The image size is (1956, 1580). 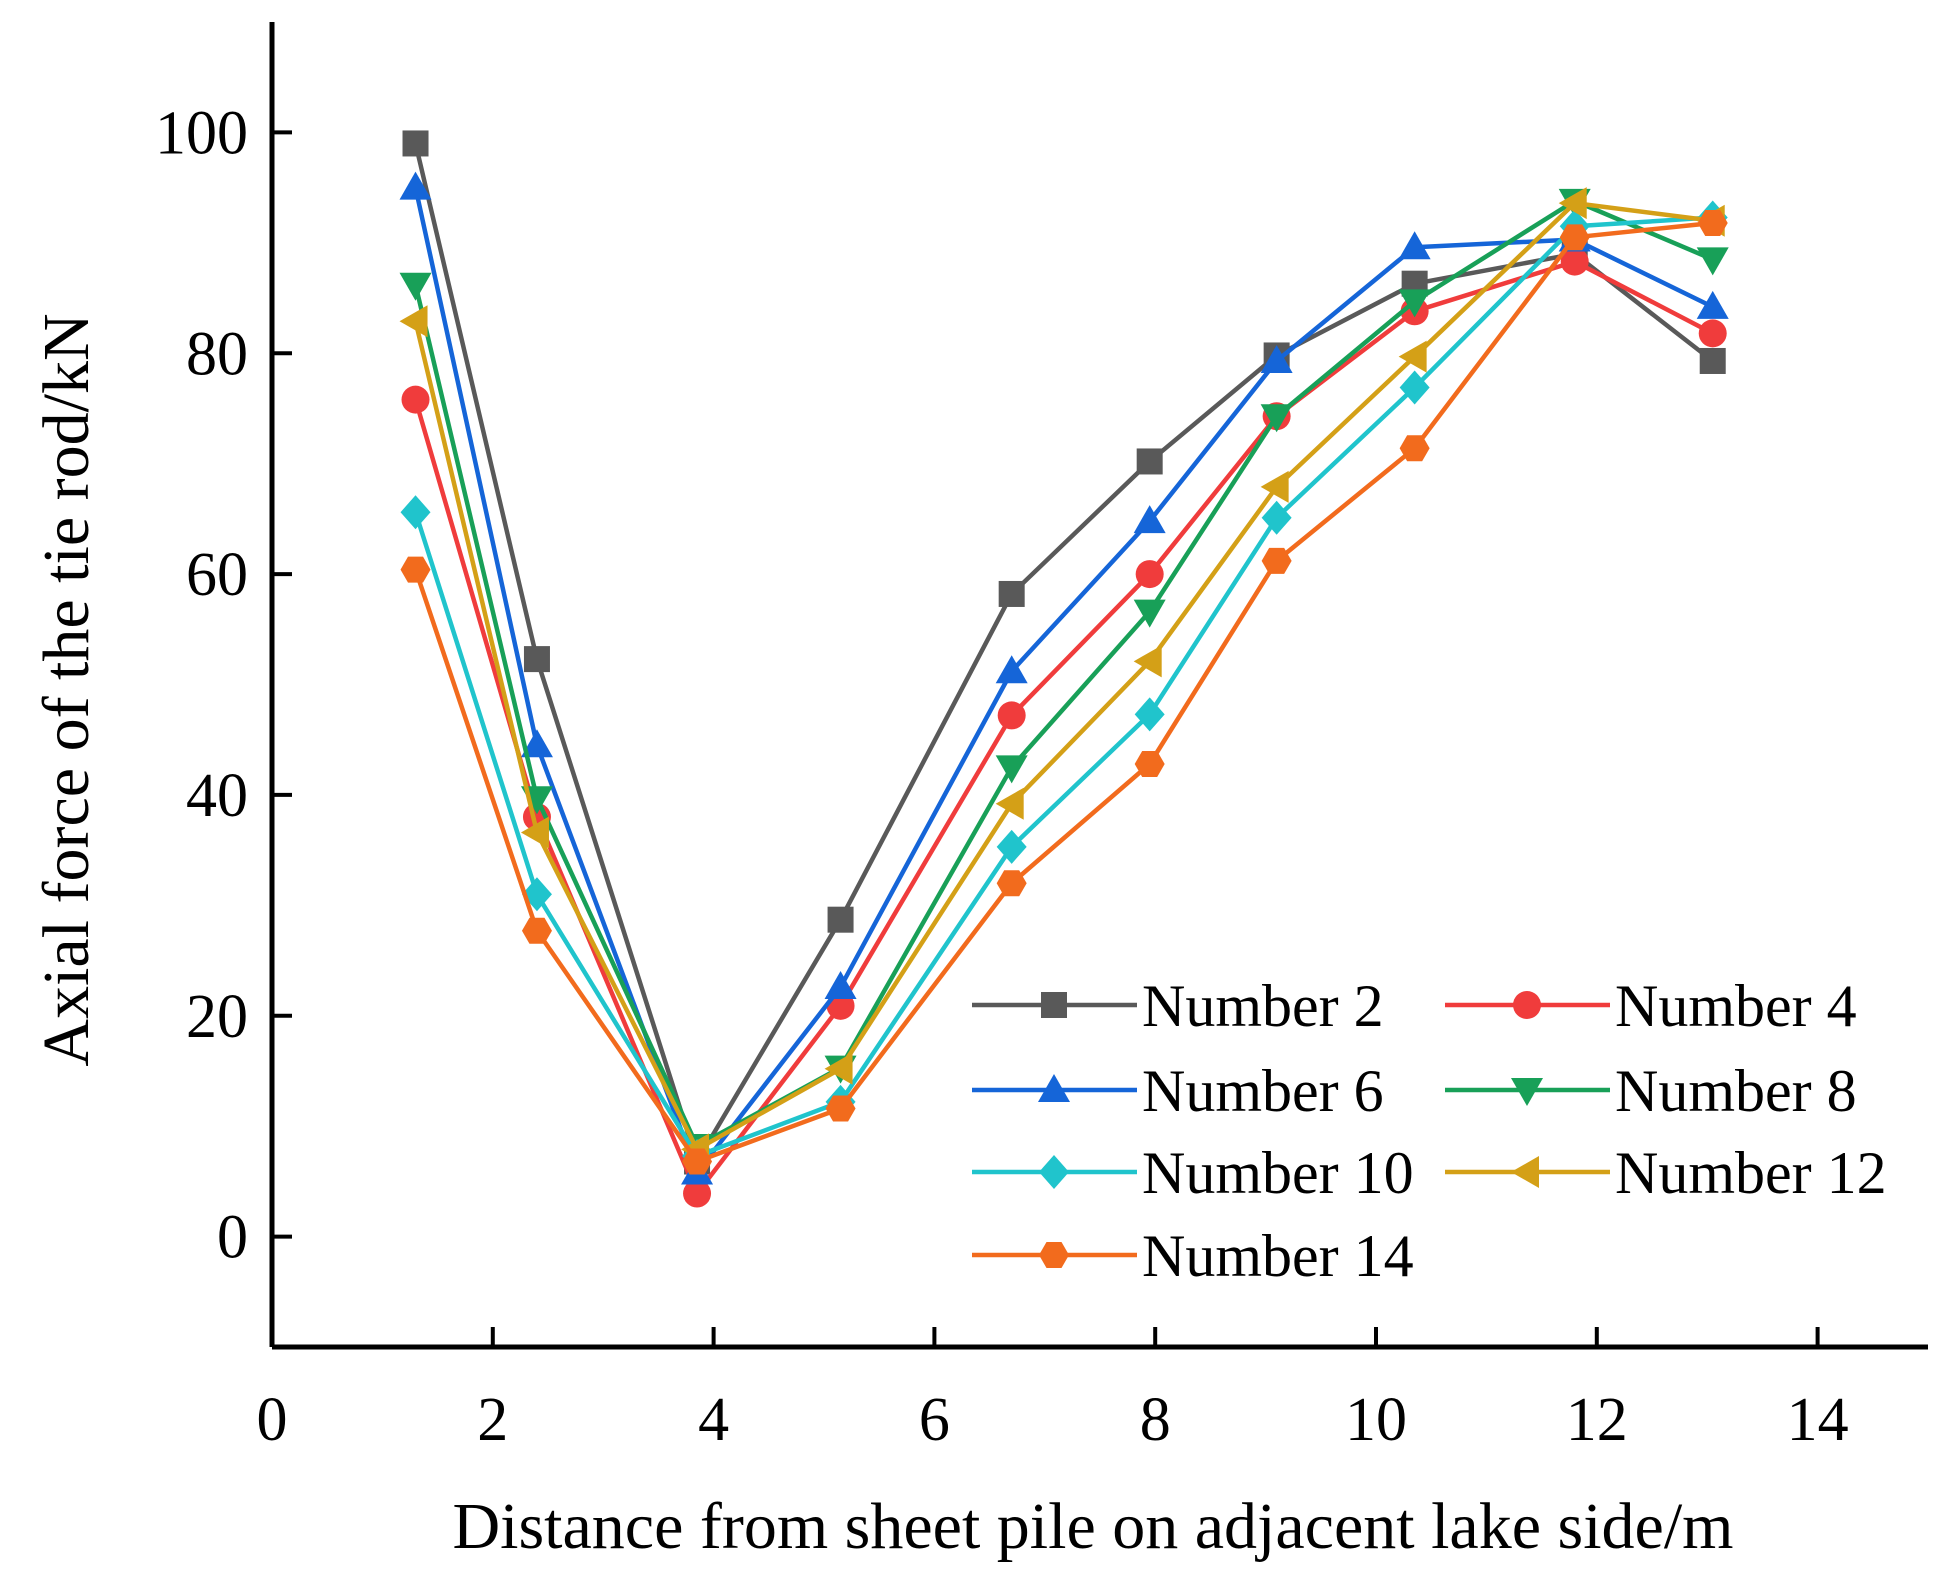 I want to click on y-tick-label: 40, so click(x=217, y=796).